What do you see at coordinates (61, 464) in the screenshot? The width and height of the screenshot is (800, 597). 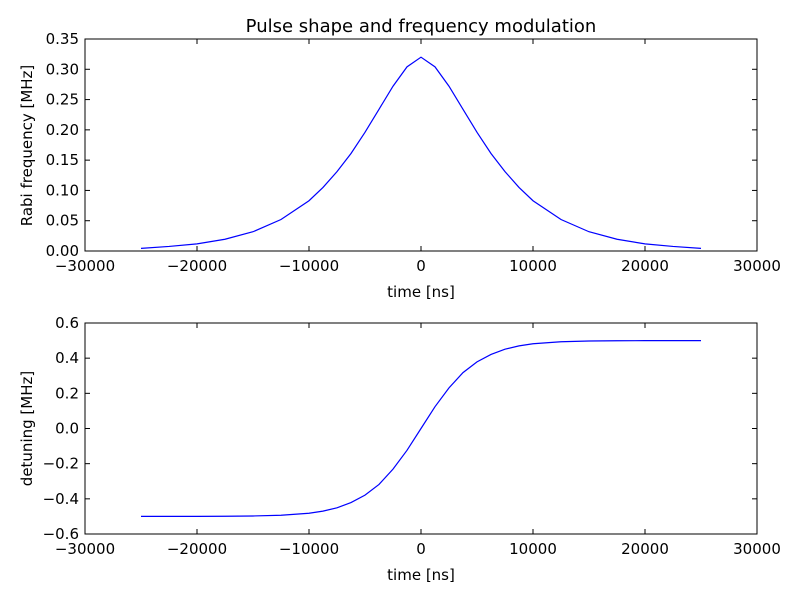 I see `bottom-y-tick-label: −0.2` at bounding box center [61, 464].